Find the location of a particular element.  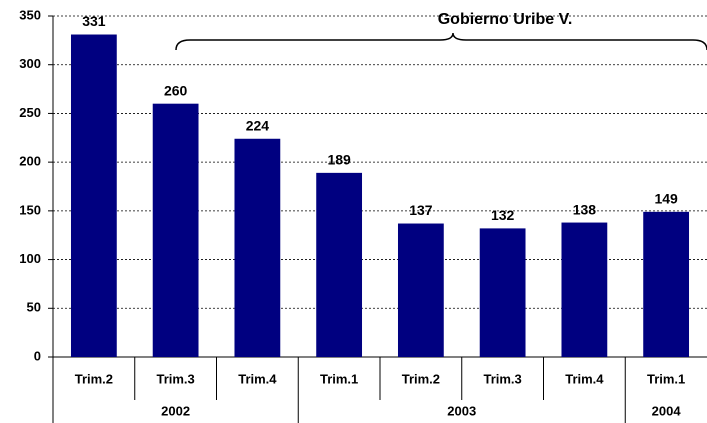

value-label: 138 is located at coordinates (585, 209).